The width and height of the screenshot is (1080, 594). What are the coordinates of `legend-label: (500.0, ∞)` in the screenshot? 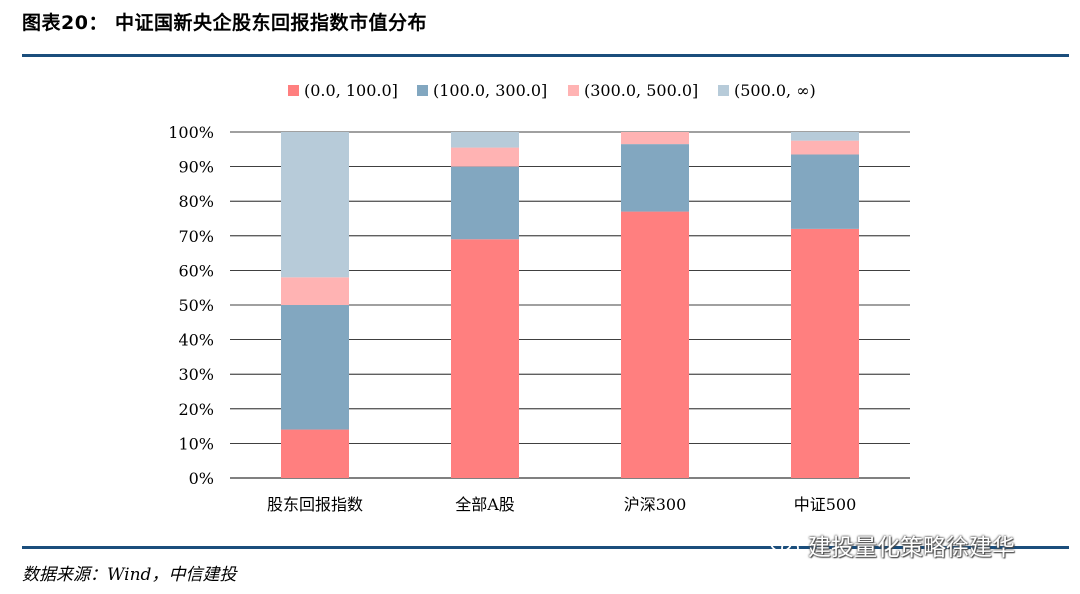 It's located at (775, 90).